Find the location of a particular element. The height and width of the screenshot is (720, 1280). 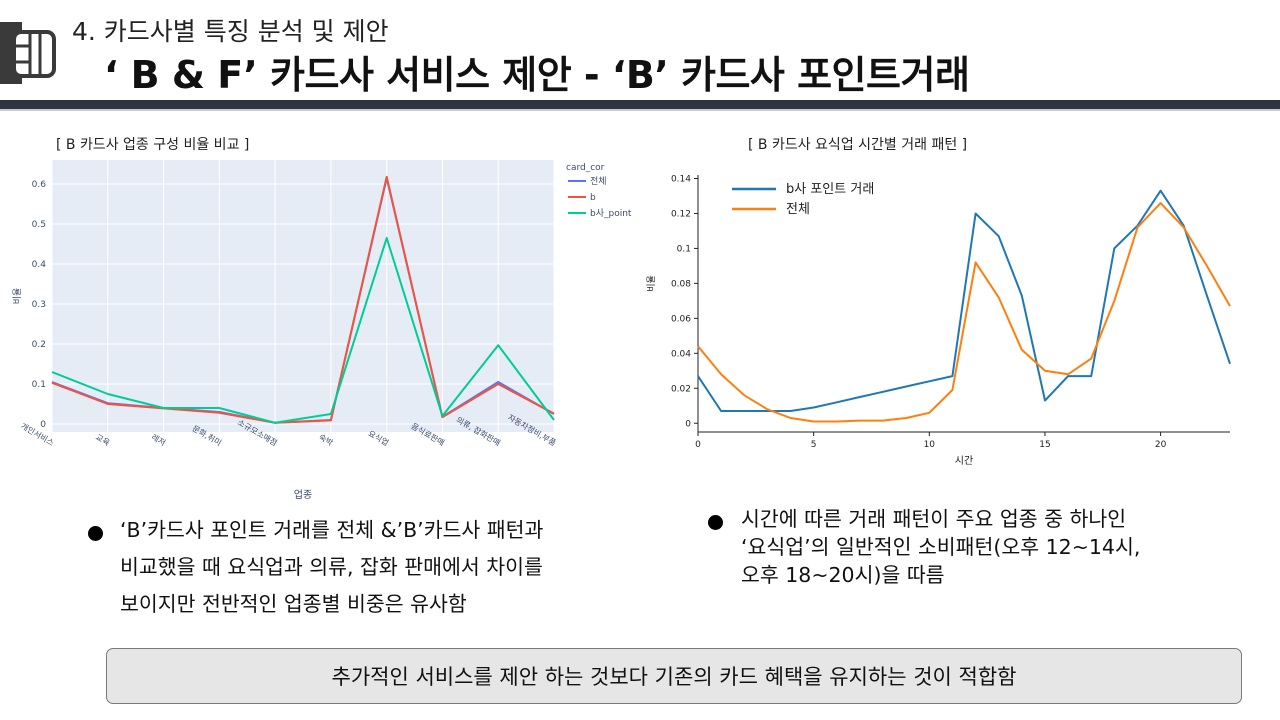

y-tick-label: 0.12 is located at coordinates (681, 214).